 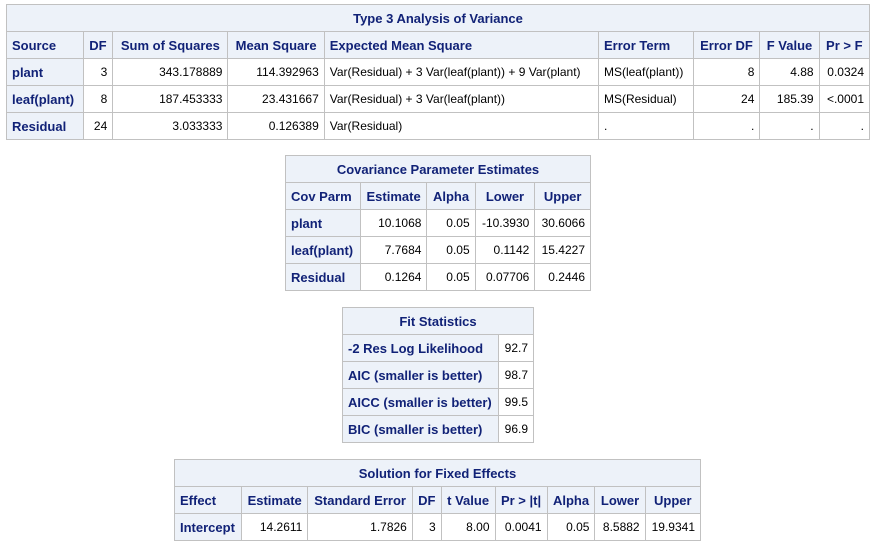 What do you see at coordinates (276, 72) in the screenshot?
I see `cell-ms: 114.392963` at bounding box center [276, 72].